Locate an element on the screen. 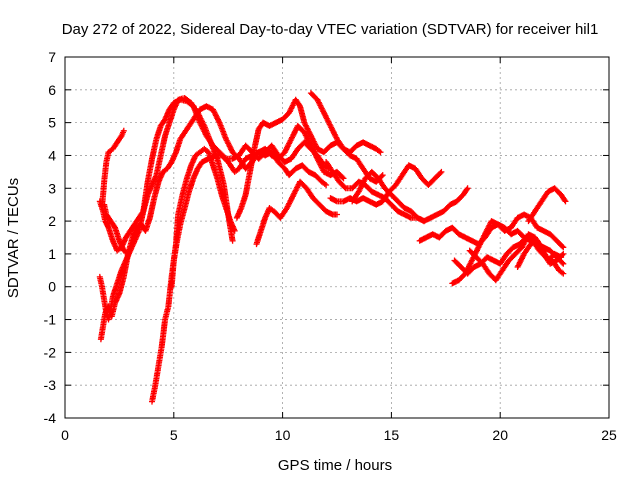 Image resolution: width=640 pixels, height=480 pixels. y-tick-label: -2 is located at coordinates (50, 352).